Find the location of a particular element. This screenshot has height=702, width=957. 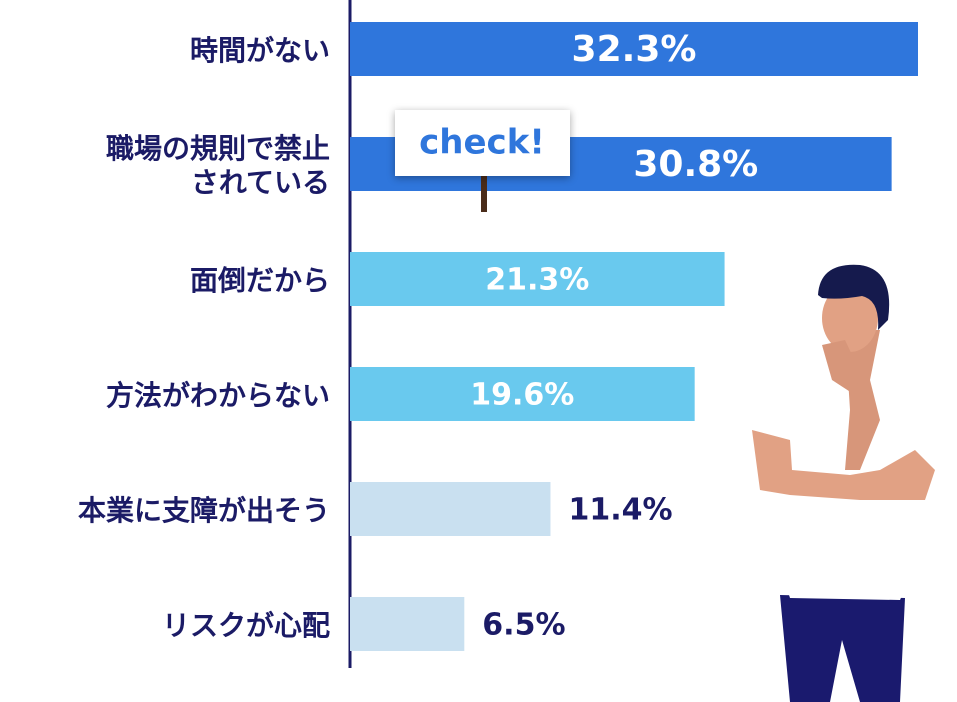

value-label: 21.3% is located at coordinates (537, 280).